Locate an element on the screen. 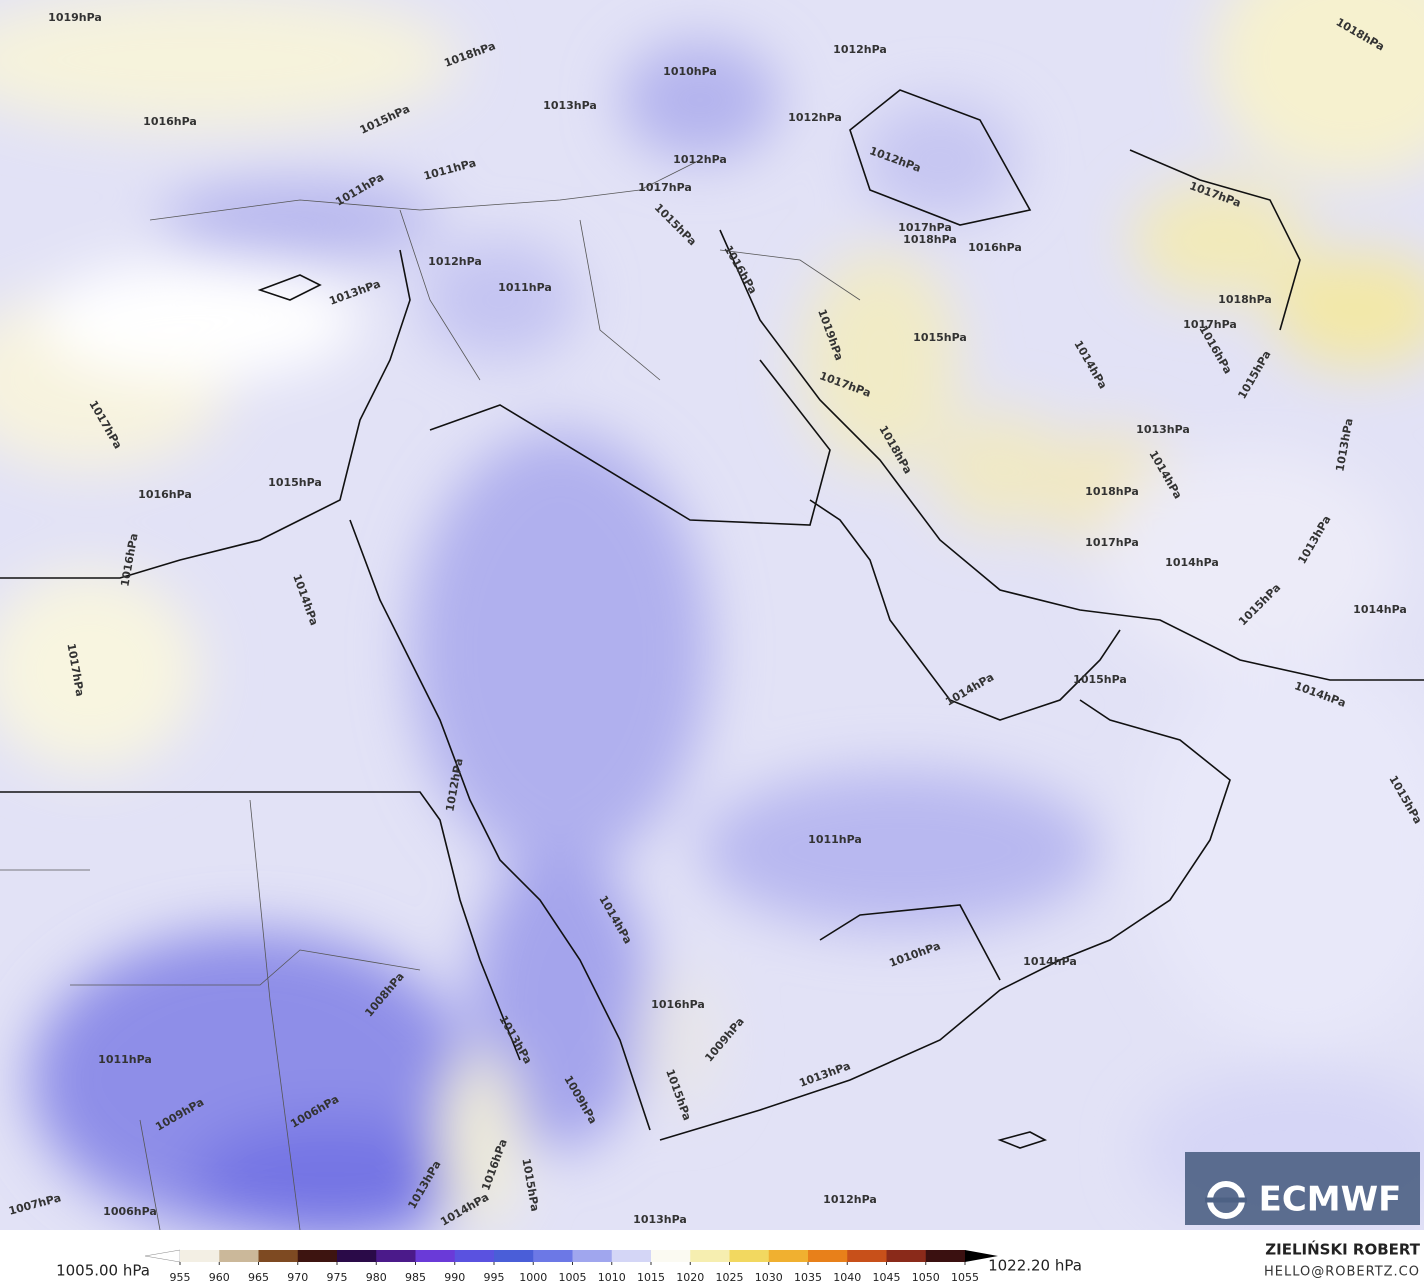 Image resolution: width=1424 pixels, height=1287 pixels. colorbar-start is located at coordinates (162, 1256).